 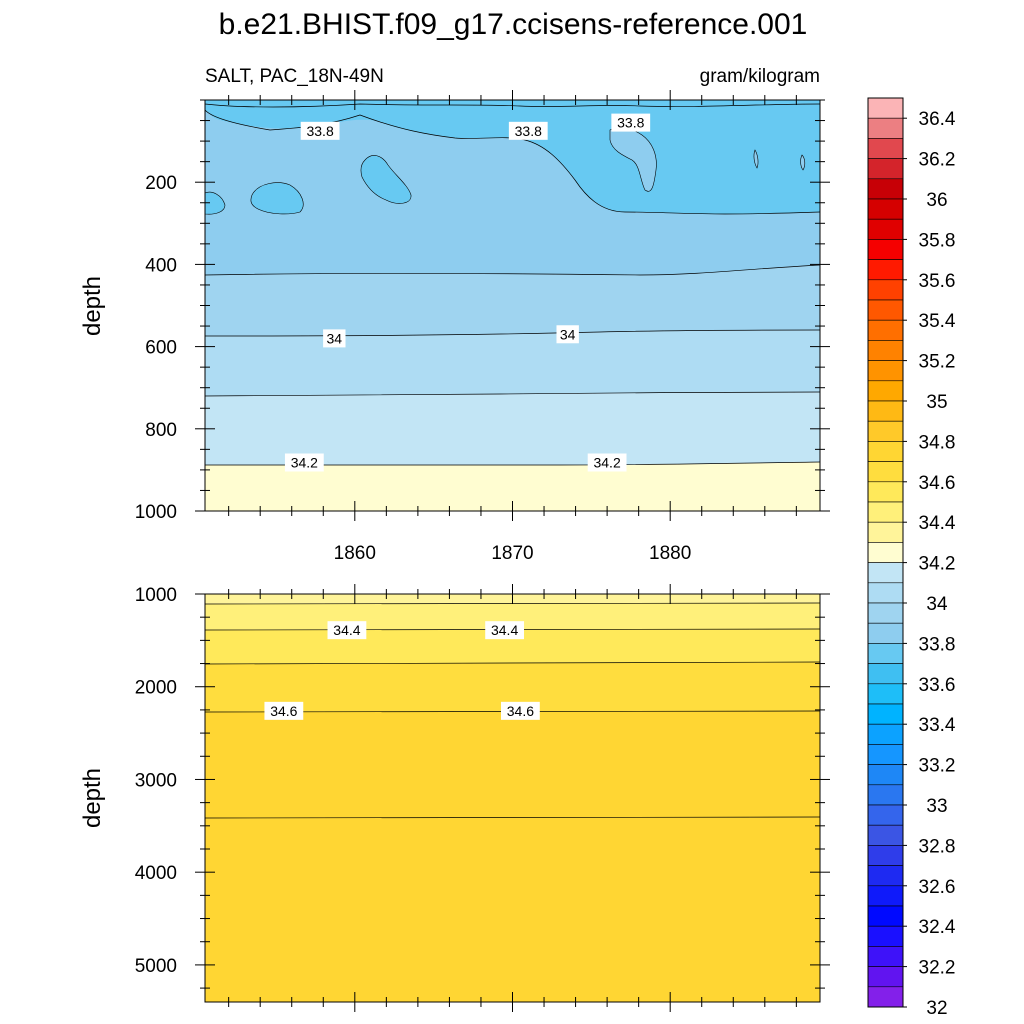 What do you see at coordinates (156, 688) in the screenshot?
I see `y-tick-label: 2000` at bounding box center [156, 688].